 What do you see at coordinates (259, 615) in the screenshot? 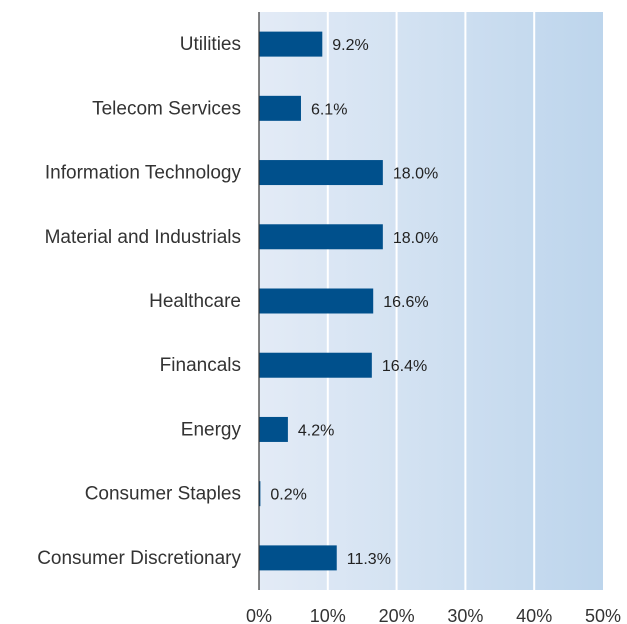
I see `x-tick-label: 0%` at bounding box center [259, 615].